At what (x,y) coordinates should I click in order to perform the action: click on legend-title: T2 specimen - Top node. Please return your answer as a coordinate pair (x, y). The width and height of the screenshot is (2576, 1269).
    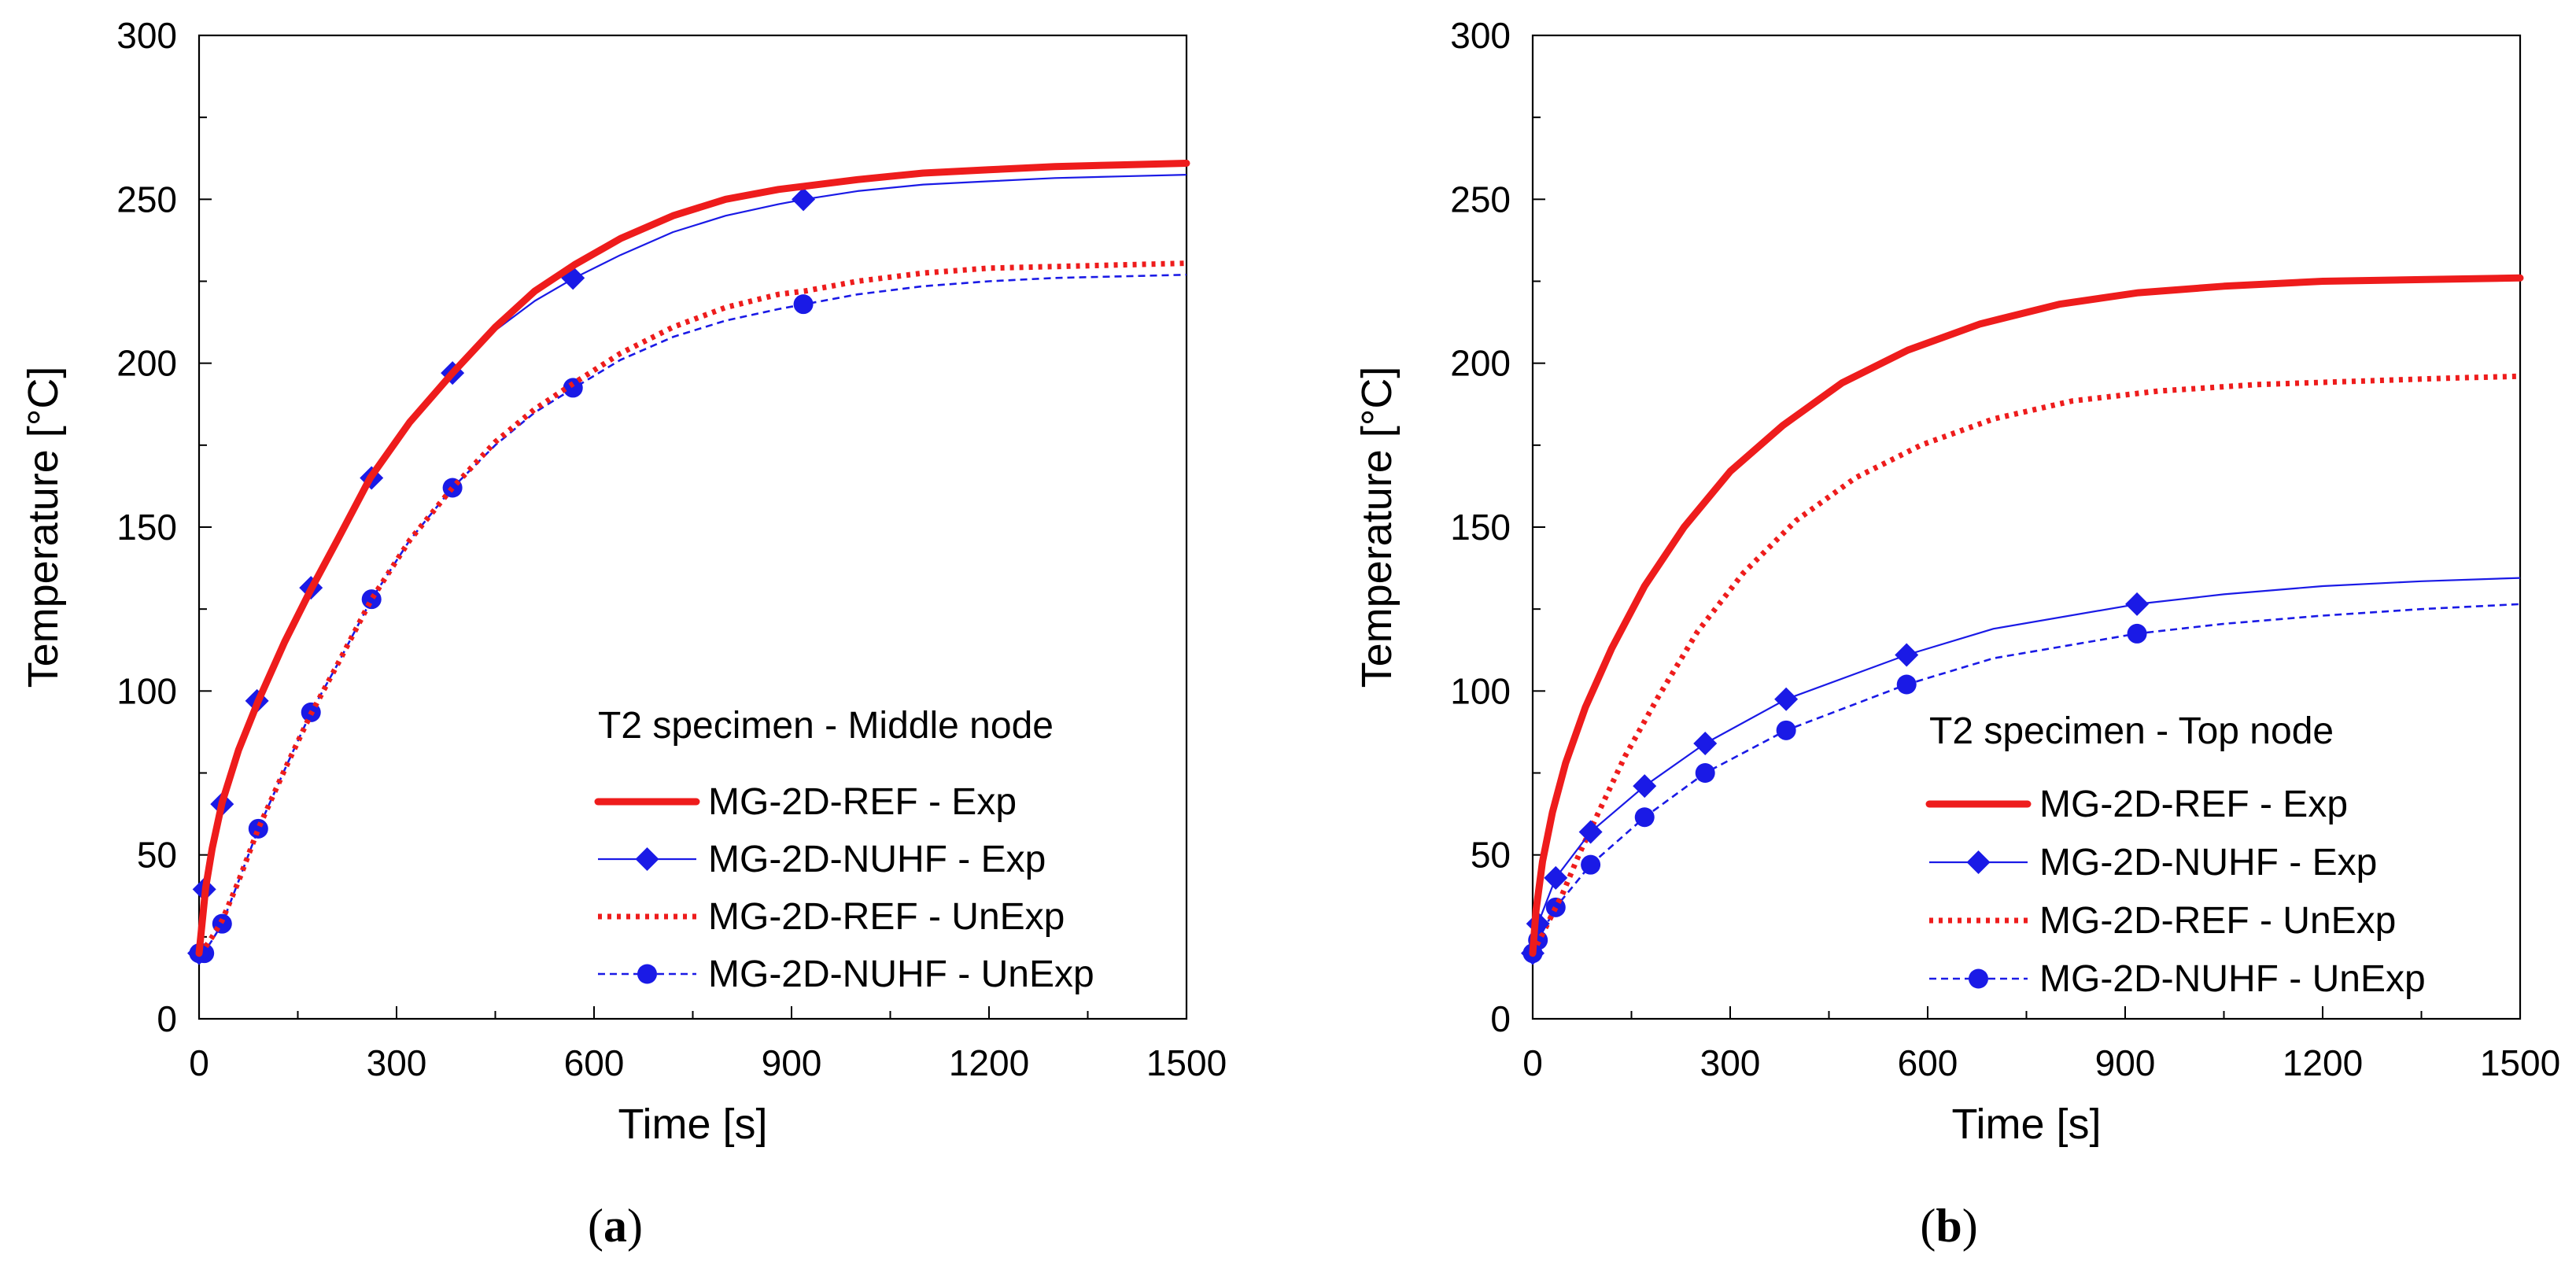
    Looking at the image, I should click on (2131, 731).